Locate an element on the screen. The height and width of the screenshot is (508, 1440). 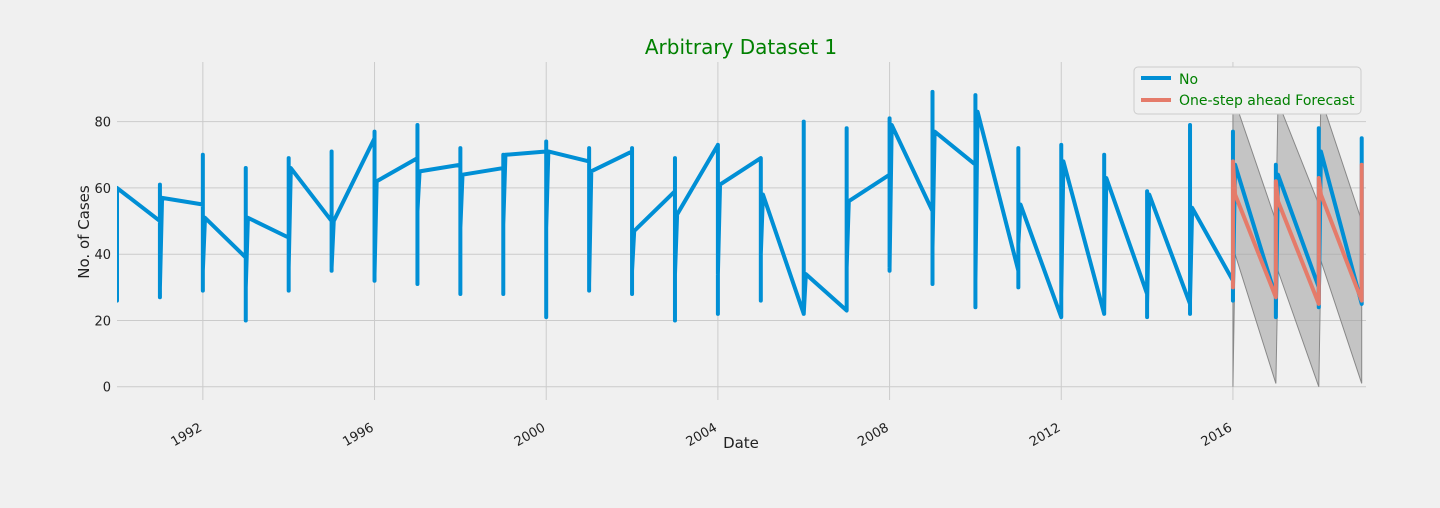
y-tick-label: 80 is located at coordinates (102, 123).